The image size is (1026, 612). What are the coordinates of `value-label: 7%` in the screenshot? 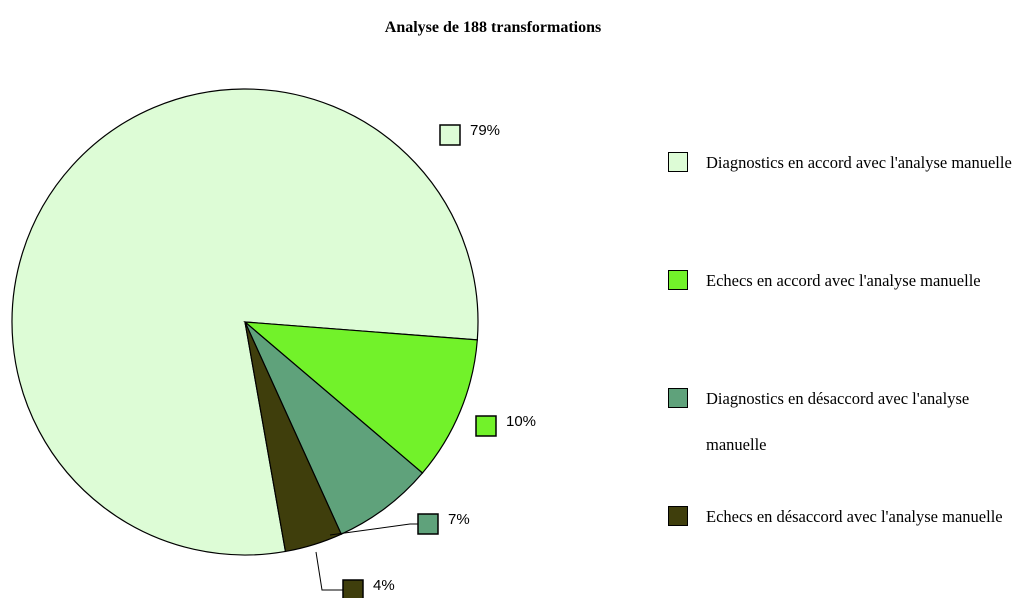 It's located at (459, 519).